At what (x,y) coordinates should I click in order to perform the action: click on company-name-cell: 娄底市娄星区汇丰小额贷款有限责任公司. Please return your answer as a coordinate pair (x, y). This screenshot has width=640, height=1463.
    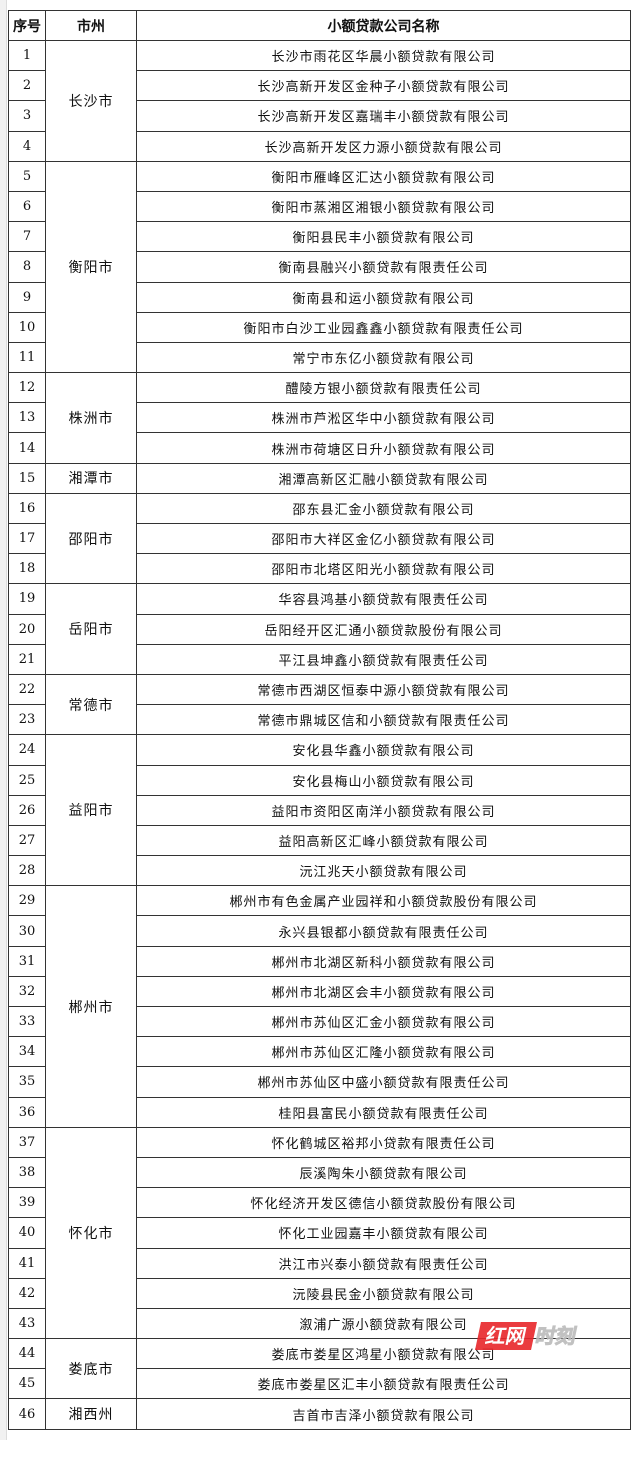
    Looking at the image, I should click on (383, 1384).